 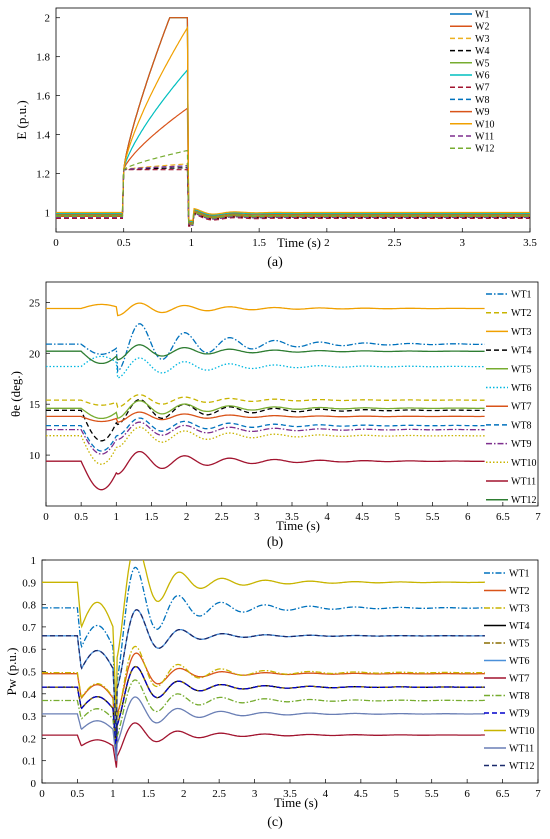 I want to click on series-line-wt11, so click(x=265, y=470).